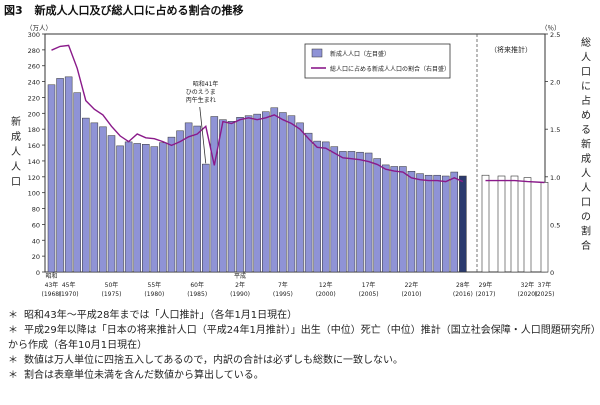  Describe the element at coordinates (153, 315) in the screenshot. I see `note-1: ＊昭和43年〜平成28年までは「人口推計」（各年1月1日現在）` at that location.